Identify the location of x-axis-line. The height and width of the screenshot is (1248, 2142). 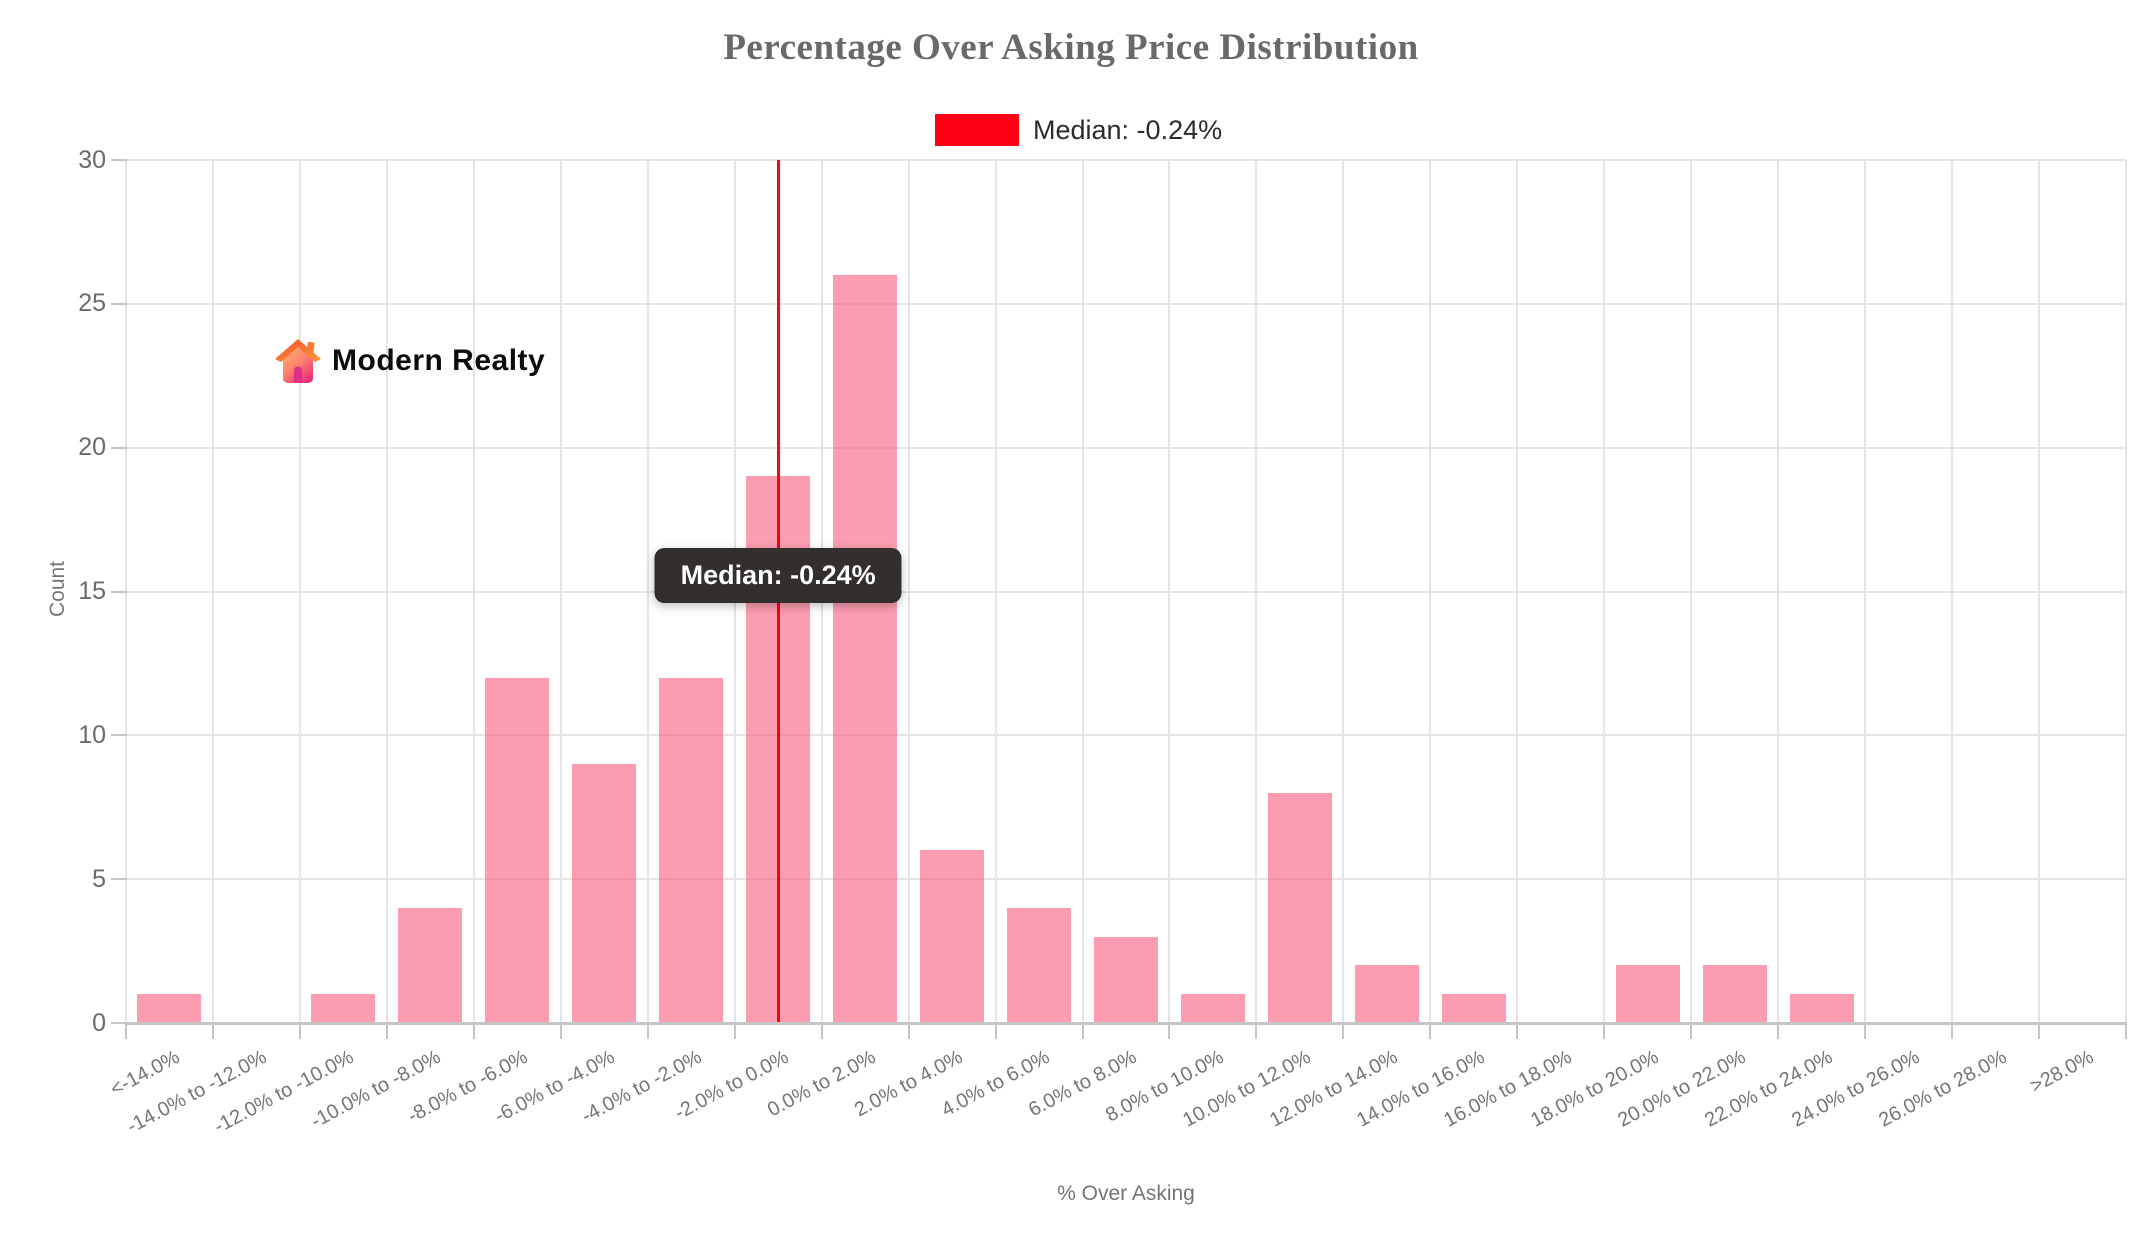
(1126, 1023).